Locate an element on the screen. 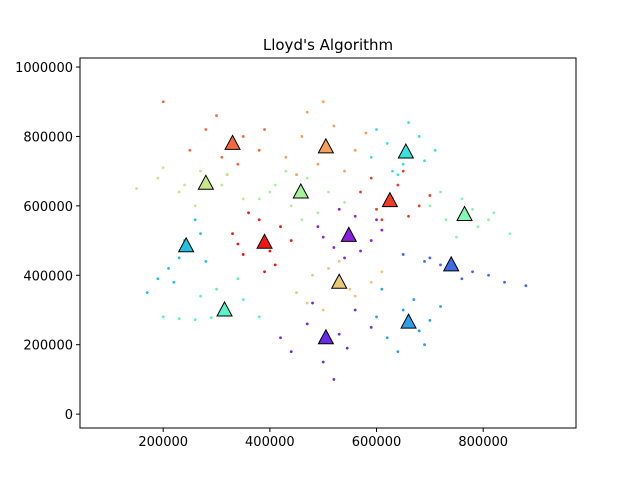 The image size is (640, 480). y-tick-label: 800000 is located at coordinates (48, 137).